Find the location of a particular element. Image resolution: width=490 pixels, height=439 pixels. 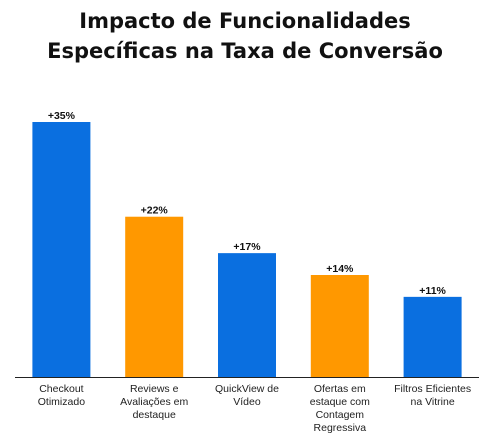

category-label-line: Regressiva is located at coordinates (340, 428).